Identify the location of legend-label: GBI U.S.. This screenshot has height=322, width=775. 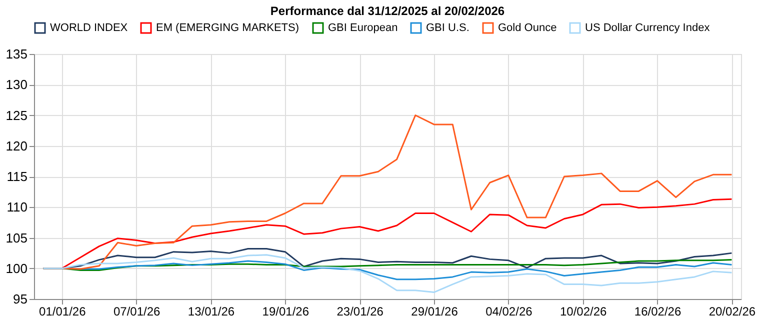
(448, 28).